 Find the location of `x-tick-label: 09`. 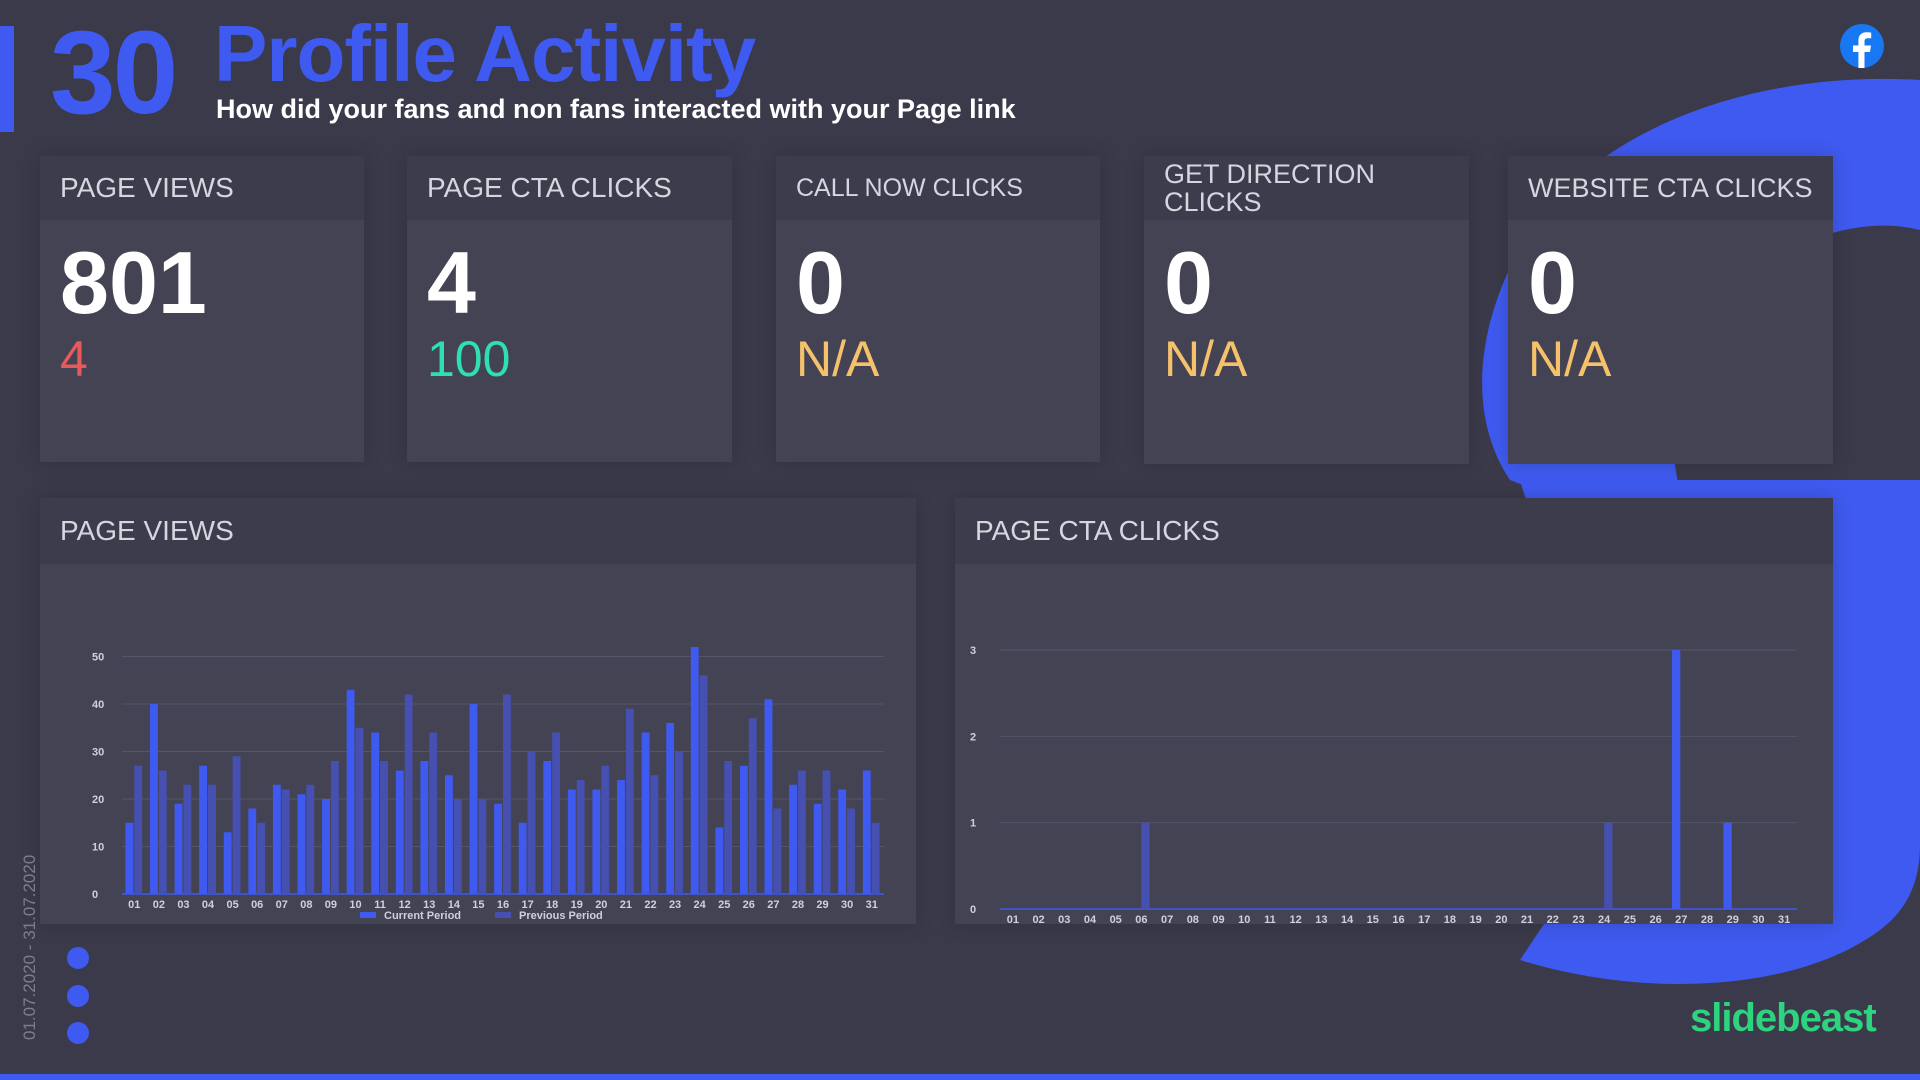

x-tick-label: 09 is located at coordinates (331, 905).